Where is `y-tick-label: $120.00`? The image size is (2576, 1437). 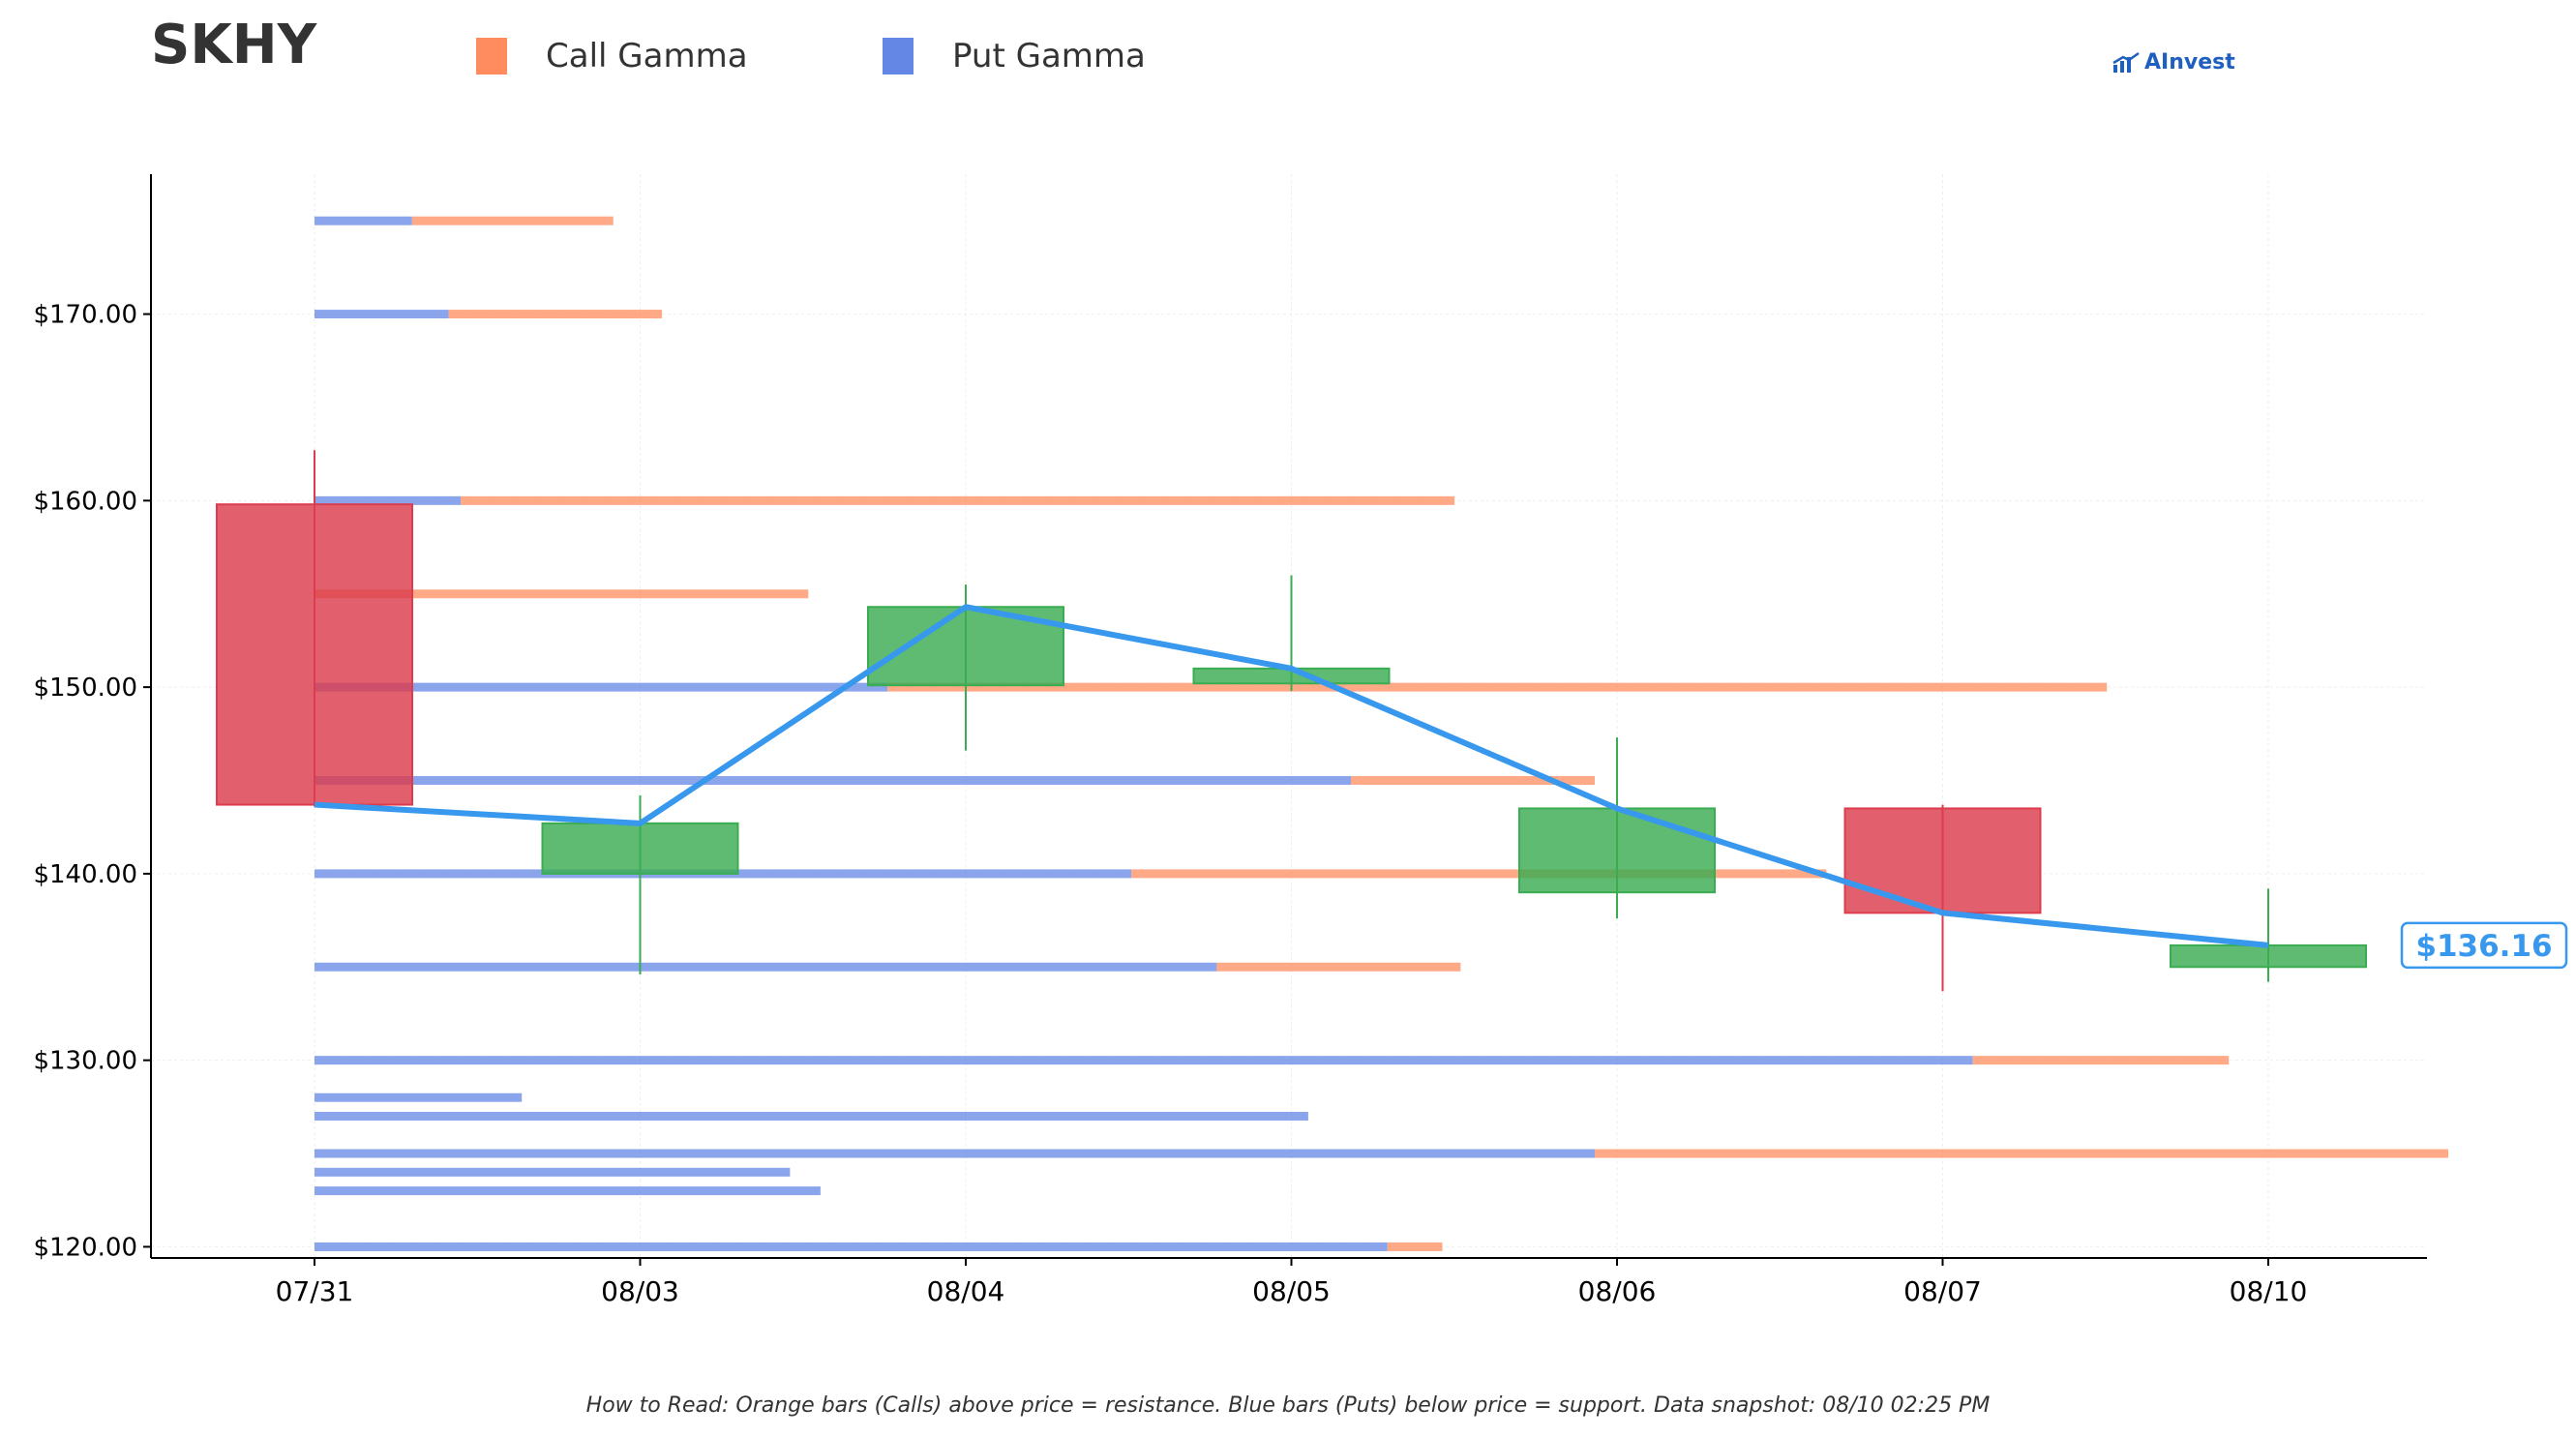
y-tick-label: $120.00 is located at coordinates (85, 1247).